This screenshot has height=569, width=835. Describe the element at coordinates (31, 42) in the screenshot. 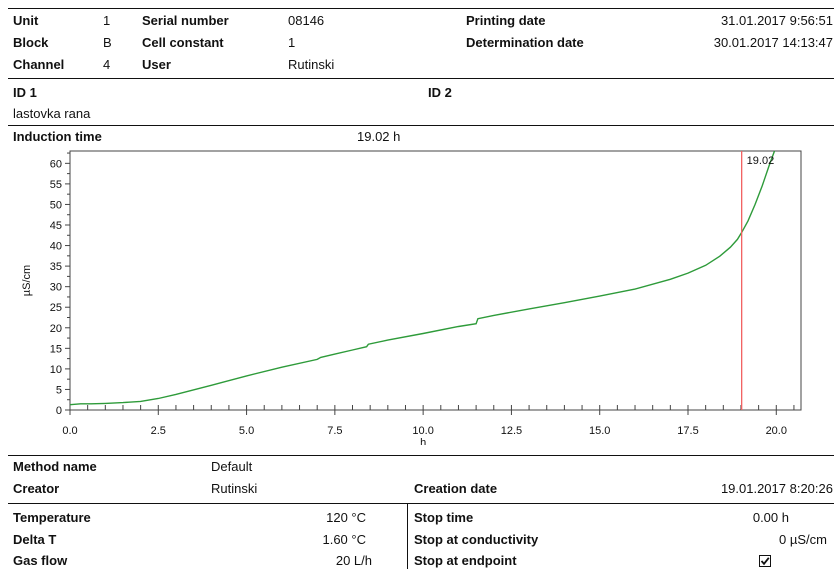

I see `block-label: Block` at that location.